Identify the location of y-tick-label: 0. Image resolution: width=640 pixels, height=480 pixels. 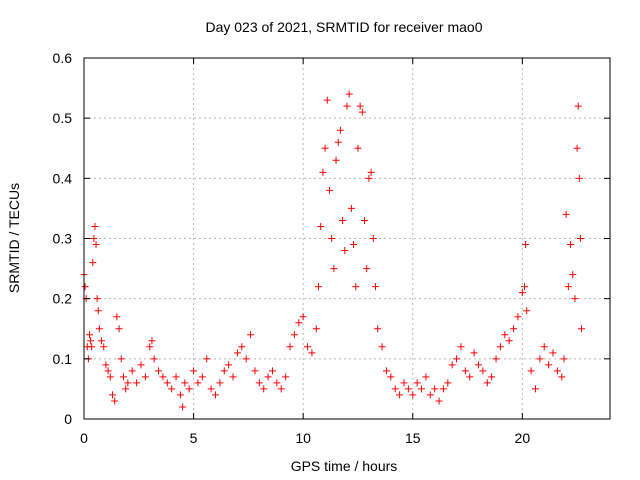
(68, 419).